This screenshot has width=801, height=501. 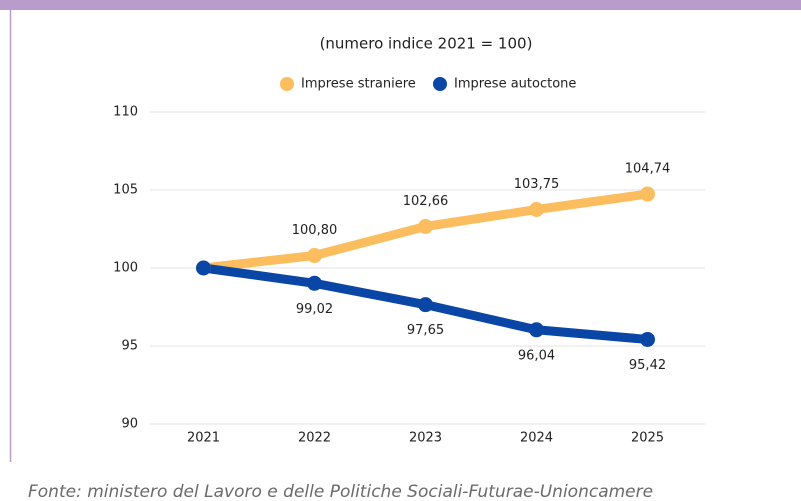 What do you see at coordinates (125, 190) in the screenshot?
I see `y-tick-label: 105` at bounding box center [125, 190].